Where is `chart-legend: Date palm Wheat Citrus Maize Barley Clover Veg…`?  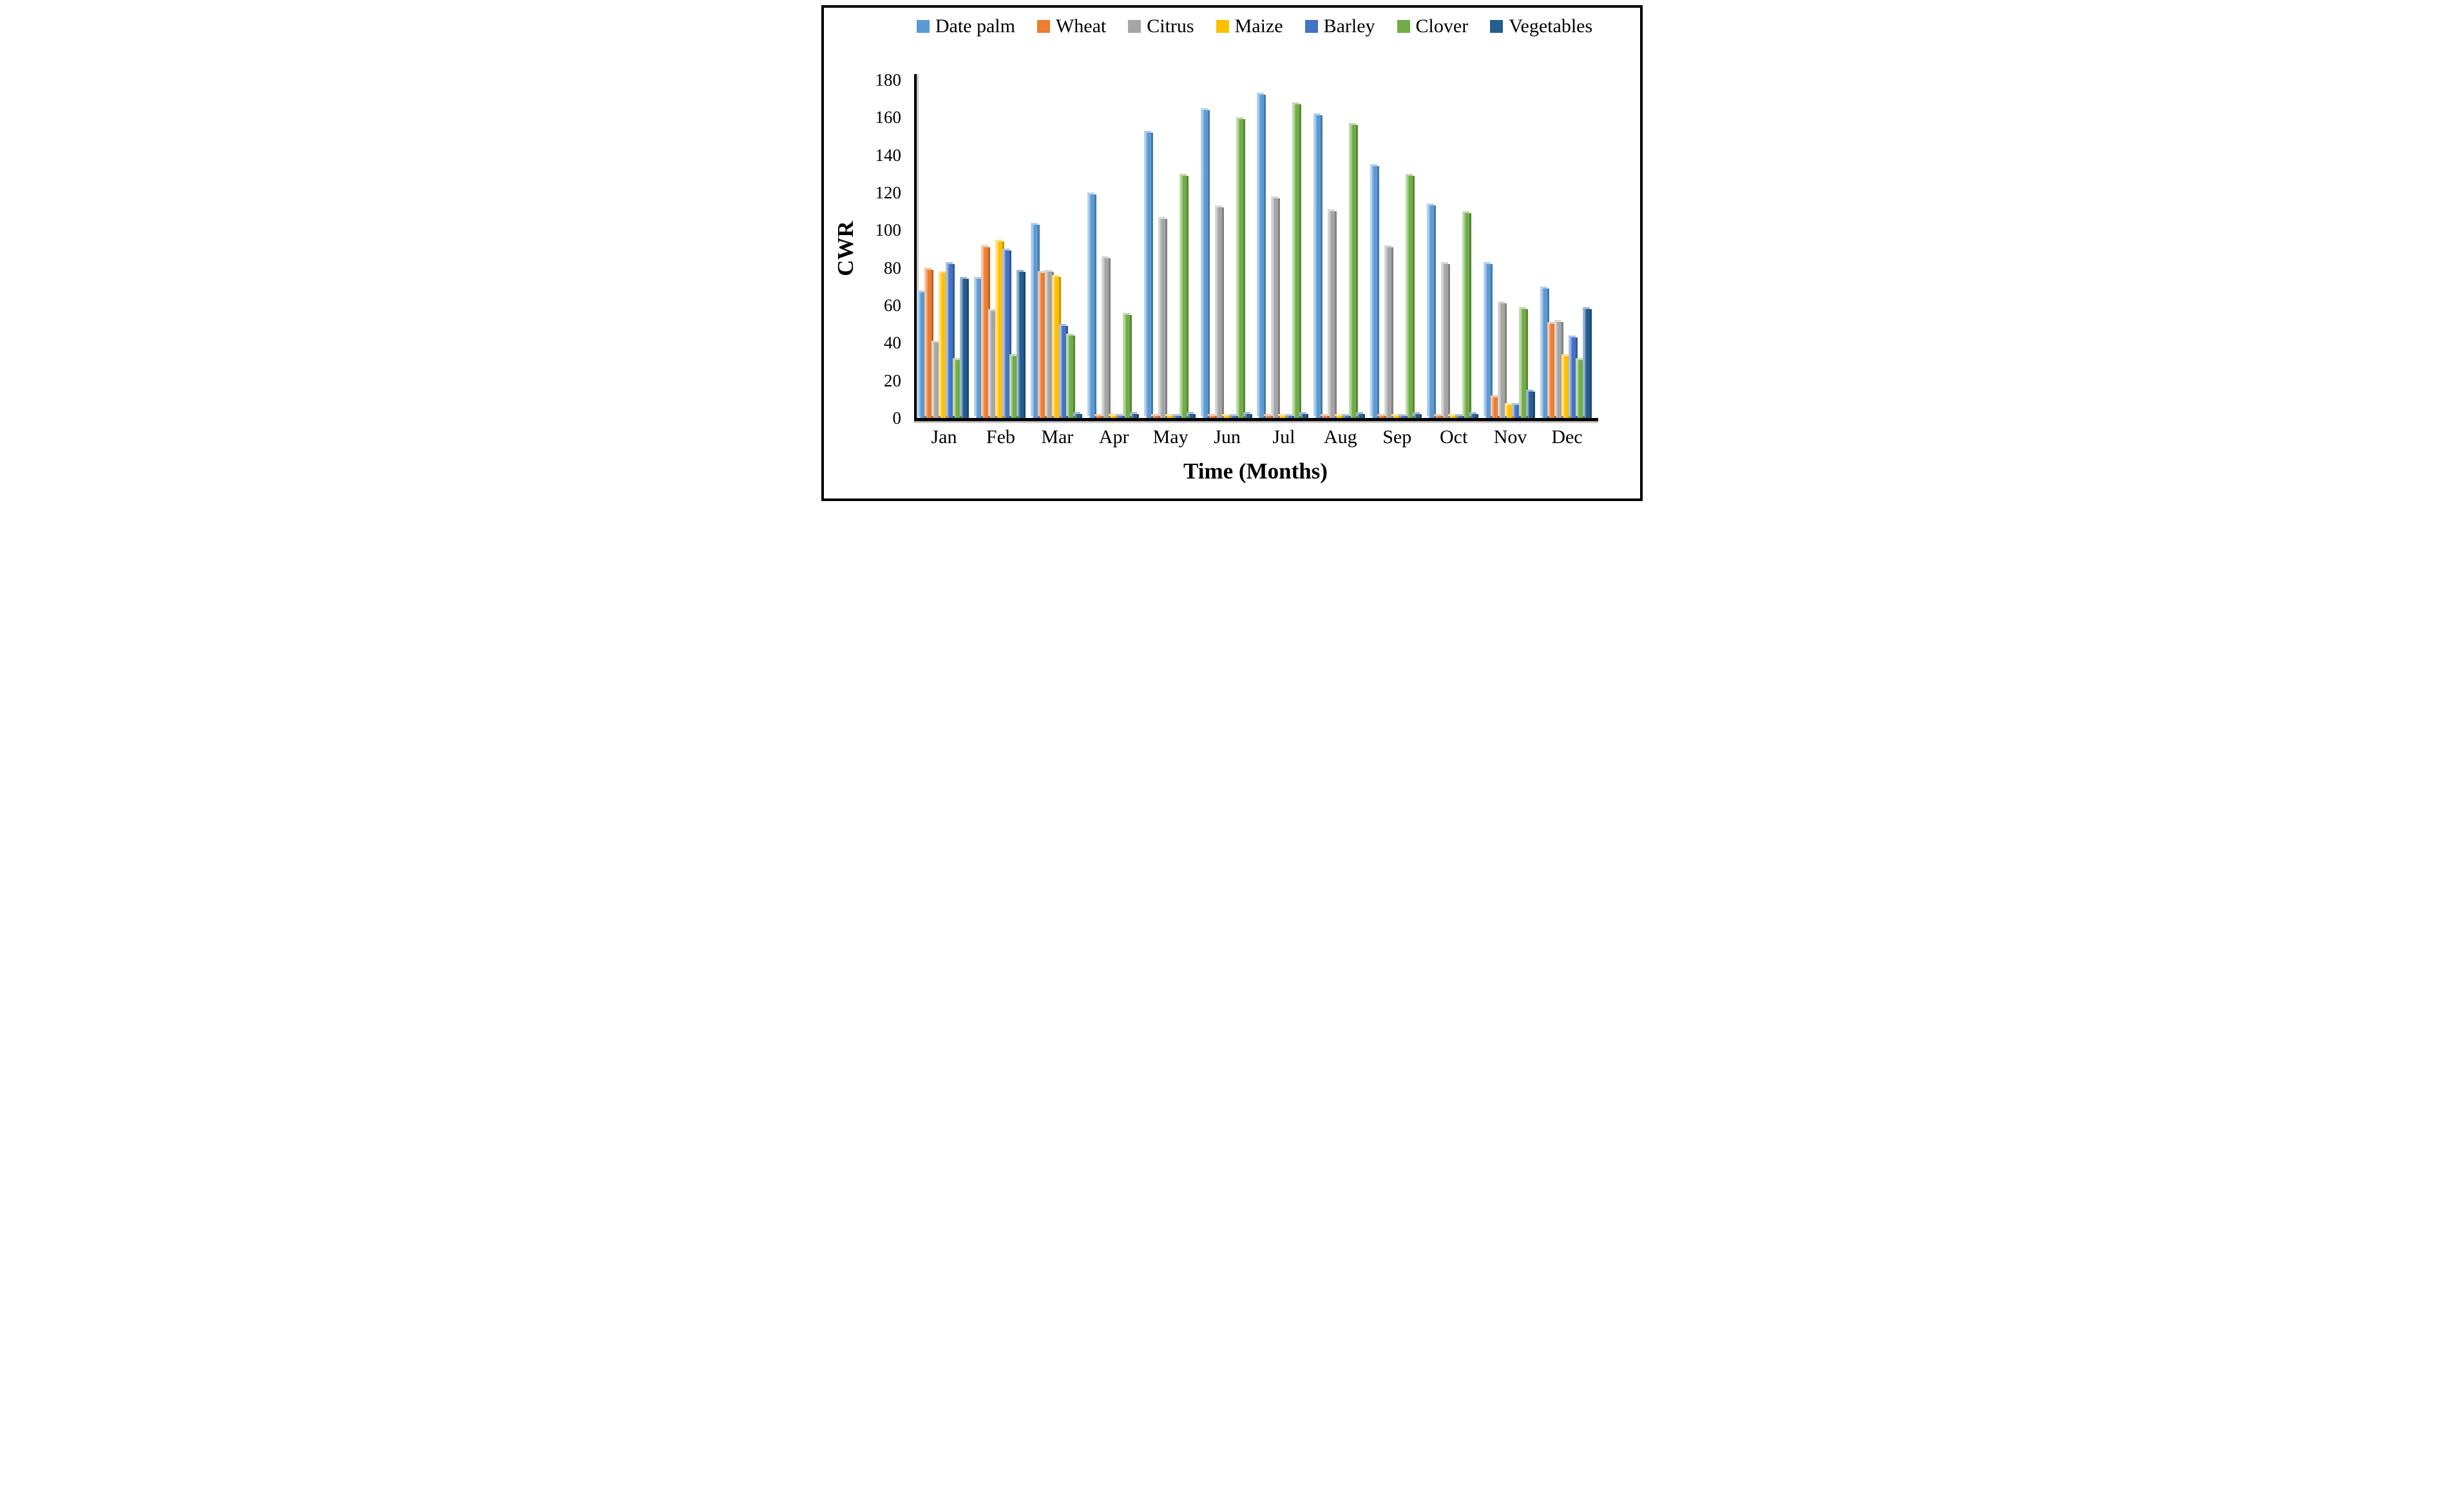
chart-legend: Date palm Wheat Citrus Maize Barley Clover Veg… is located at coordinates (1232, 26).